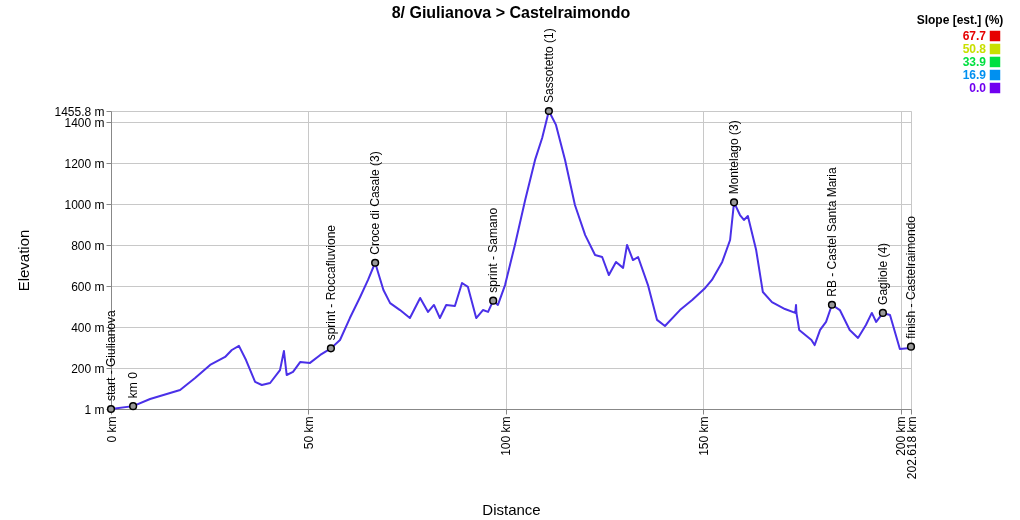 This screenshot has width=1020, height=520. Describe the element at coordinates (88, 245) in the screenshot. I see `y-tick-label: 800 m` at that location.